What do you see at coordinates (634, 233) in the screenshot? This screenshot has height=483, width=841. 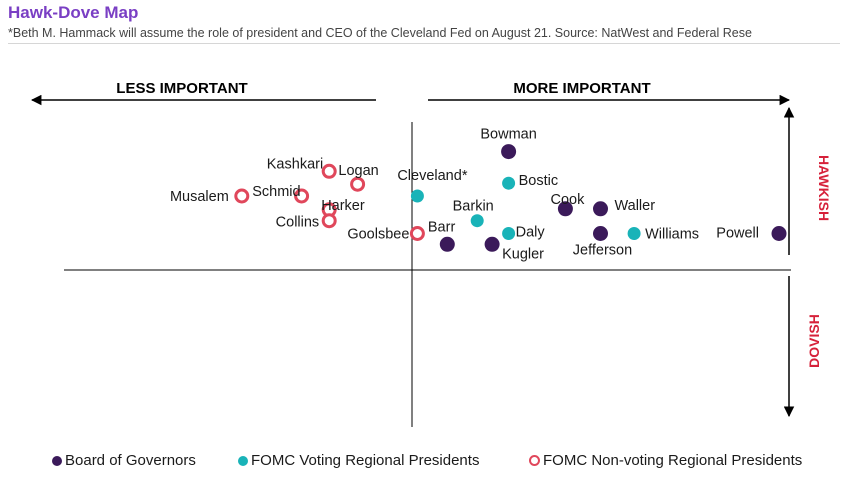 I see `point-williams` at bounding box center [634, 233].